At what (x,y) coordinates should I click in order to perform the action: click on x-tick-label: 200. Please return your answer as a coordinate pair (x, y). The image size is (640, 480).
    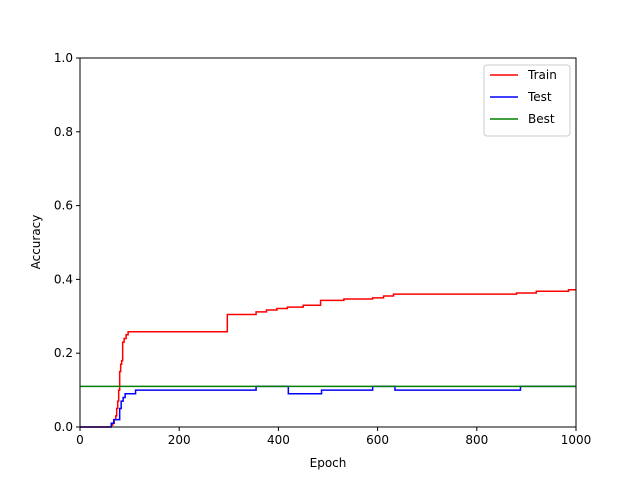
    Looking at the image, I should click on (179, 440).